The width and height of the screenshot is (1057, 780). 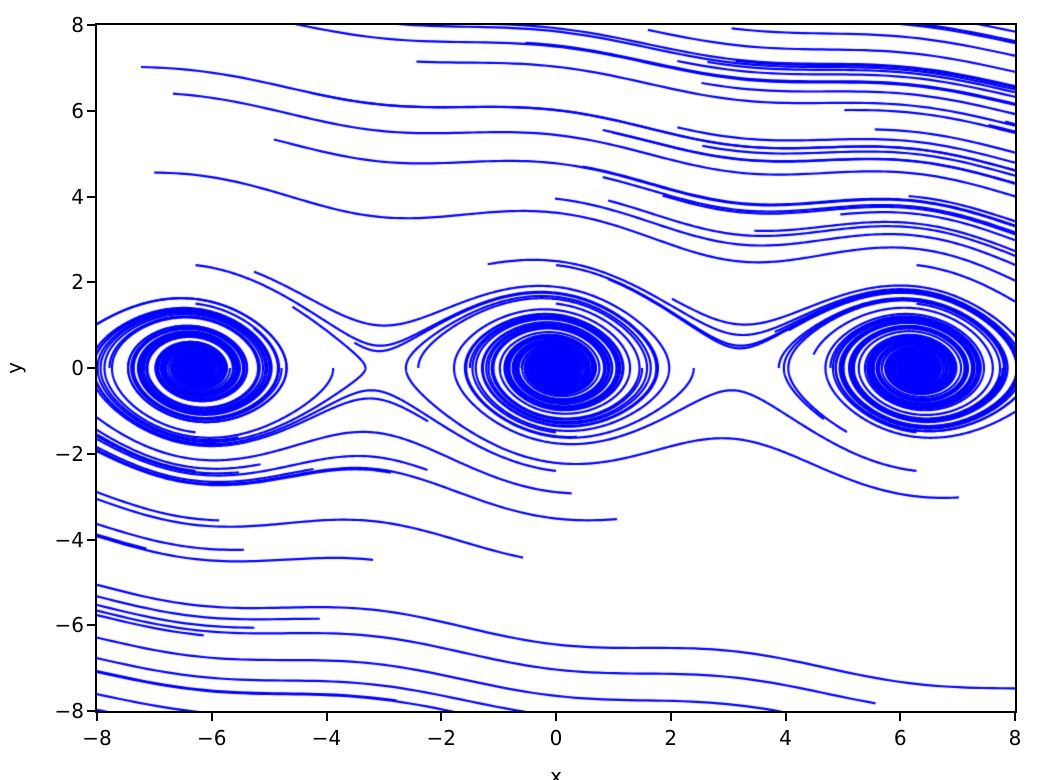 I want to click on y-tick-label: −2, so click(x=69, y=453).